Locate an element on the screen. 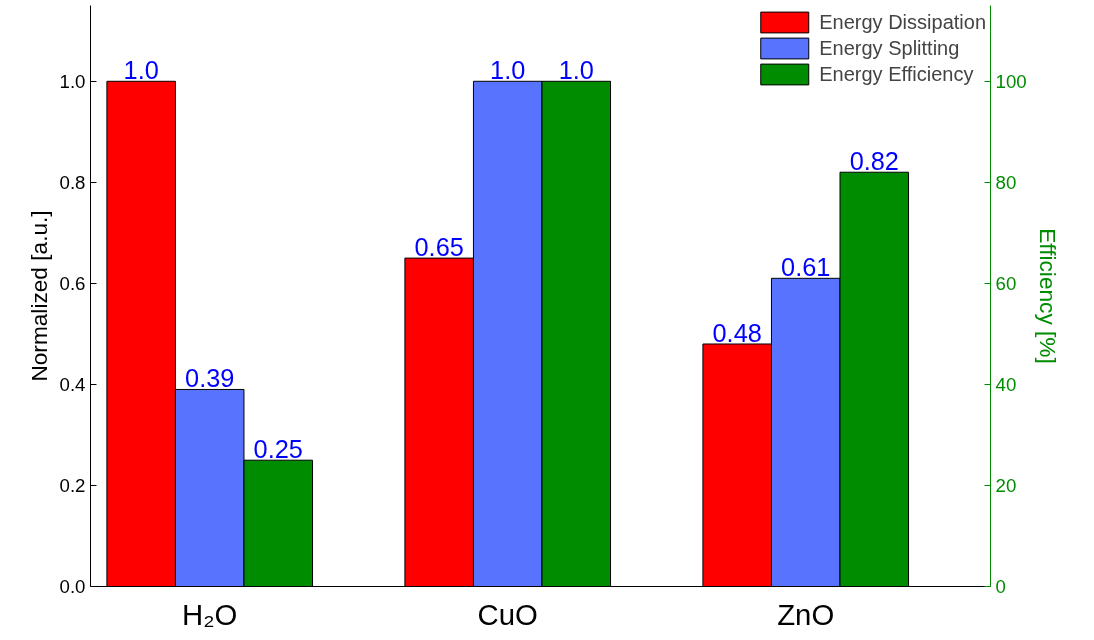 This screenshot has height=640, width=1094. x-tick-label: ZnO is located at coordinates (806, 614).